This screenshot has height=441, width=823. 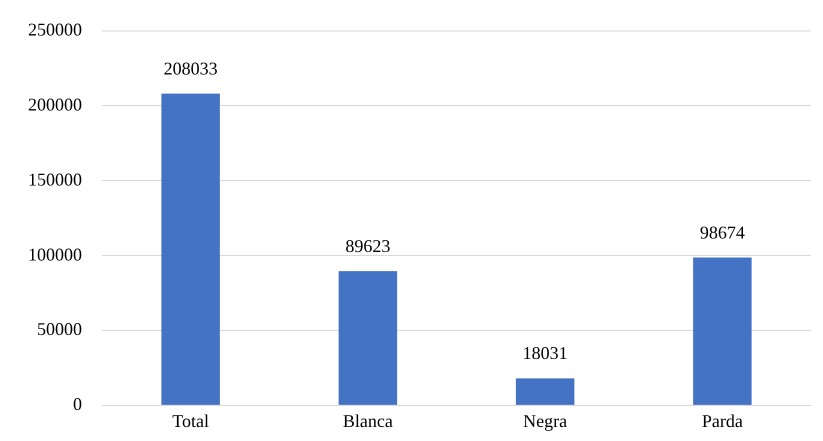 What do you see at coordinates (55, 104) in the screenshot?
I see `y-tick-label: 200000` at bounding box center [55, 104].